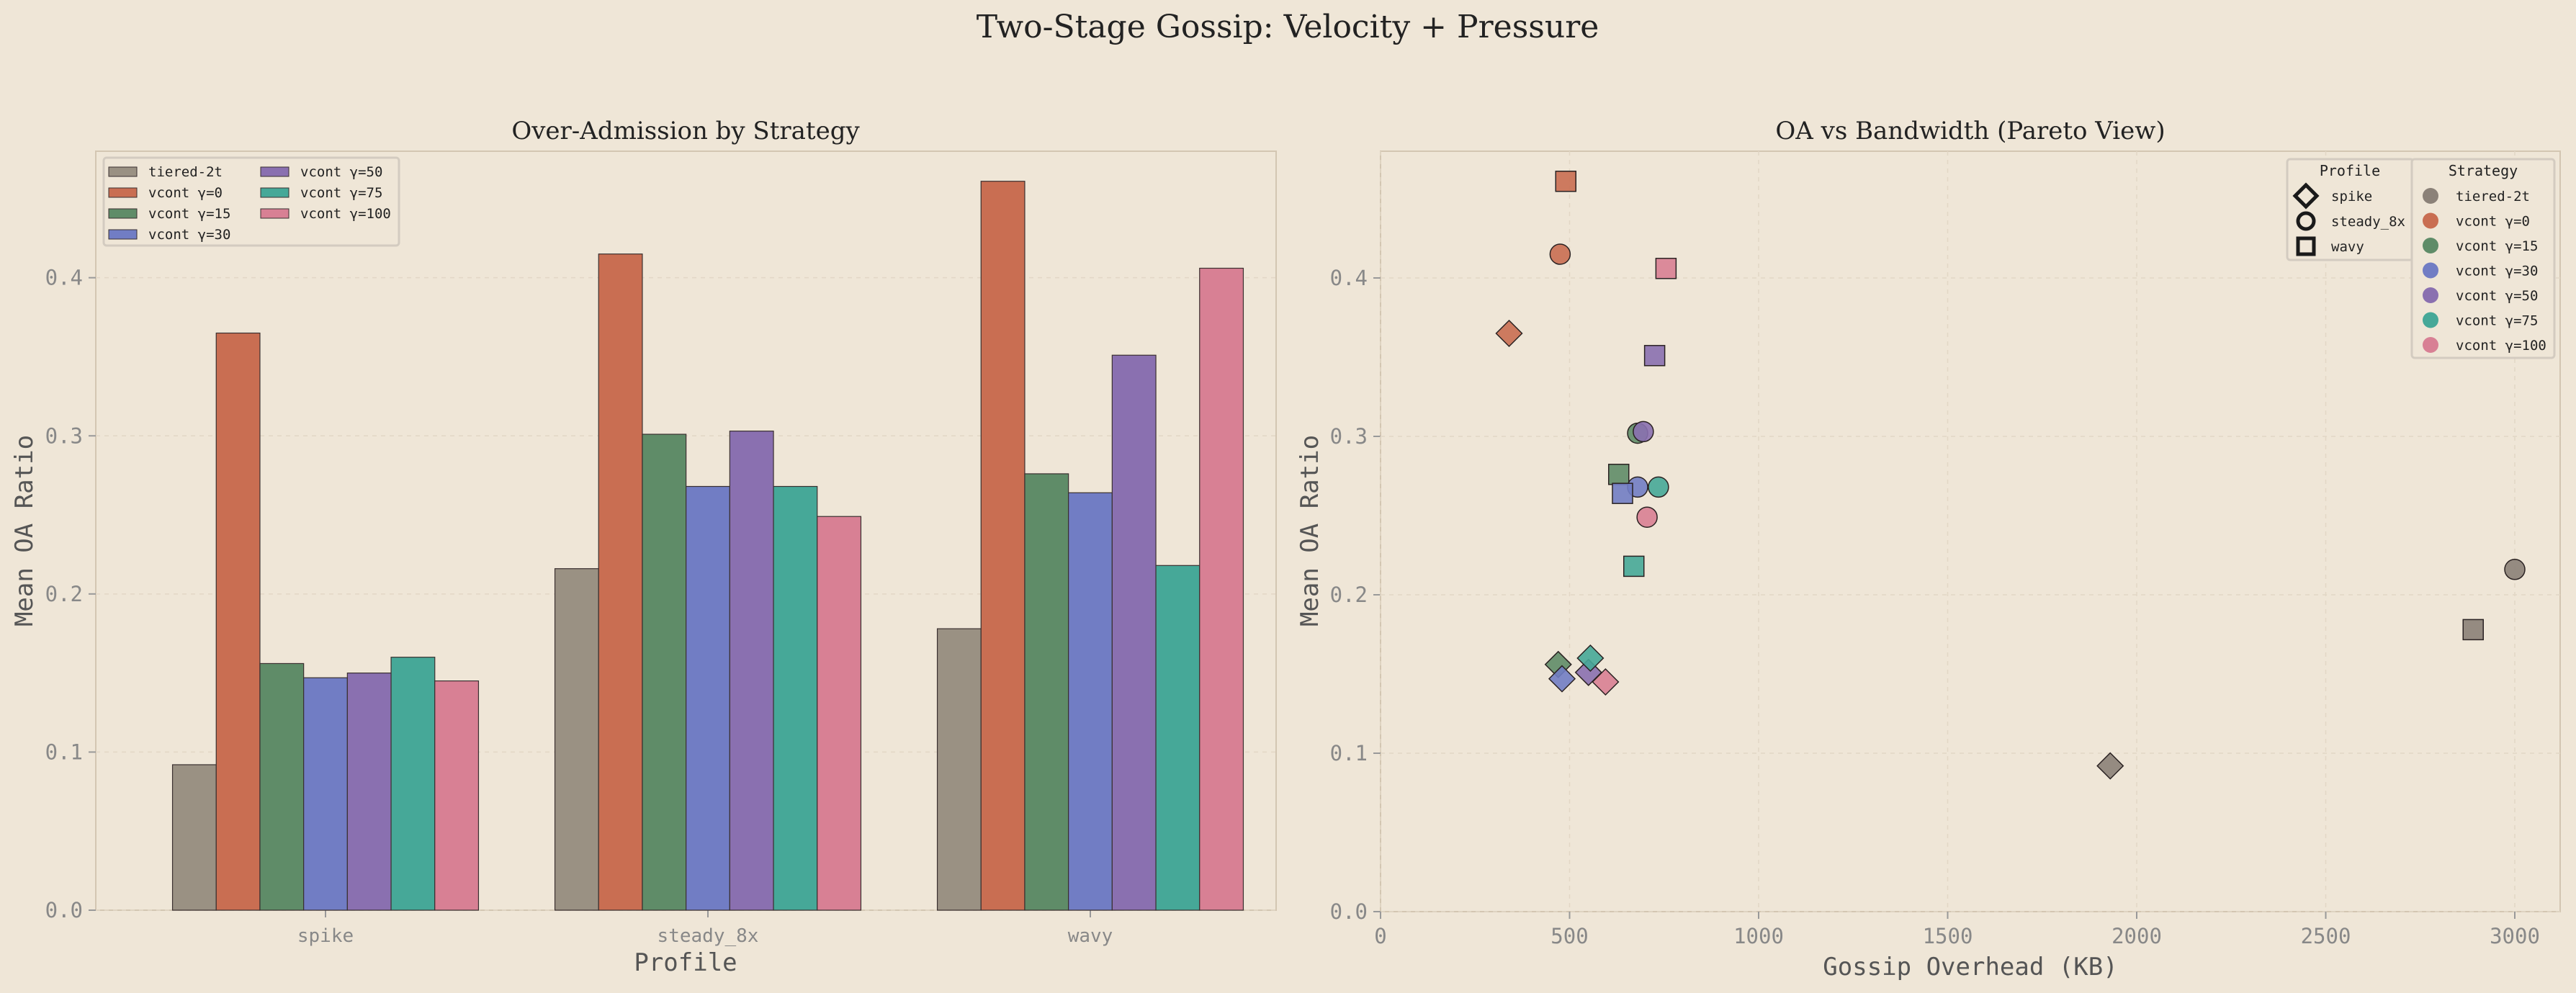  I want to click on legend-marker-diamond, so click(2306, 196).